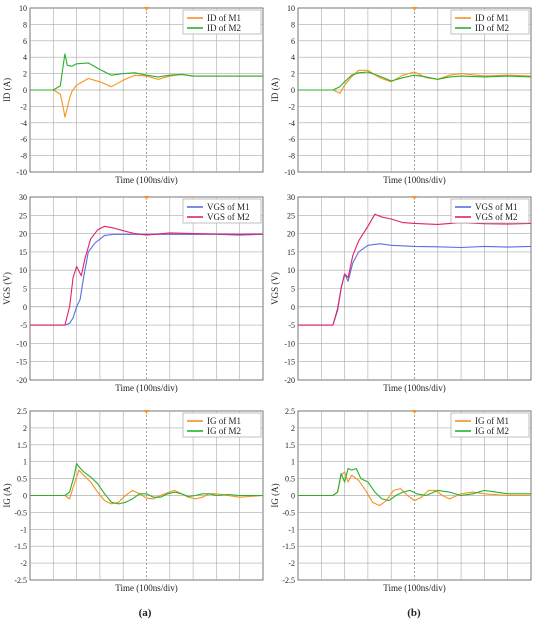  What do you see at coordinates (145, 613) in the screenshot?
I see `caption-a: (a)` at bounding box center [145, 613].